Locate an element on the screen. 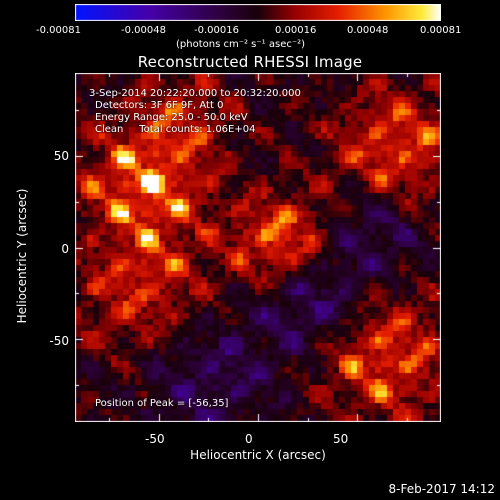 The image size is (500, 500). x-tick-label: 50 is located at coordinates (341, 439).